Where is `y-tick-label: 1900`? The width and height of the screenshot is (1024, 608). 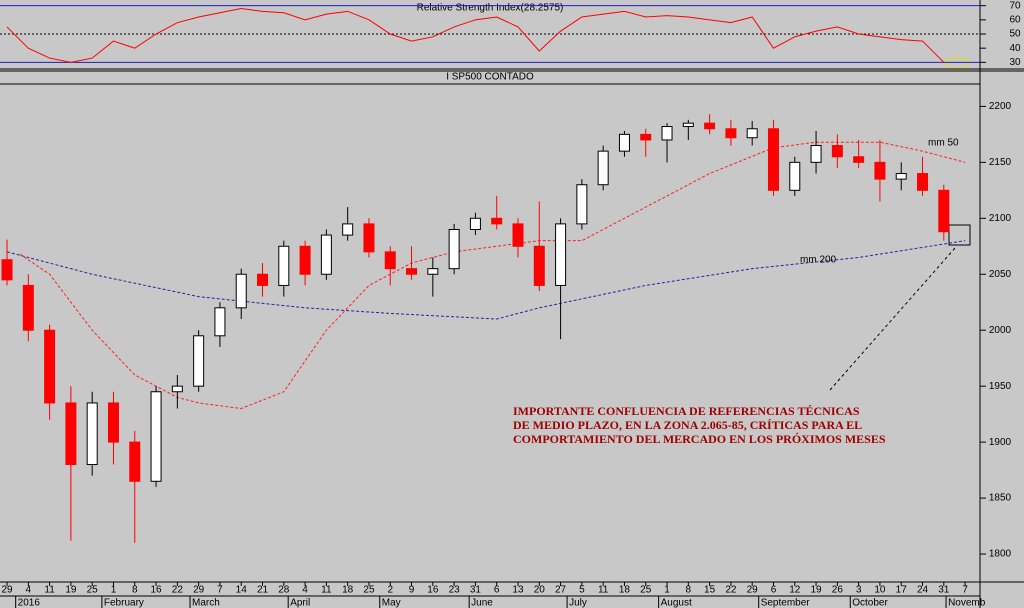
y-tick-label: 1900 is located at coordinates (1000, 442).